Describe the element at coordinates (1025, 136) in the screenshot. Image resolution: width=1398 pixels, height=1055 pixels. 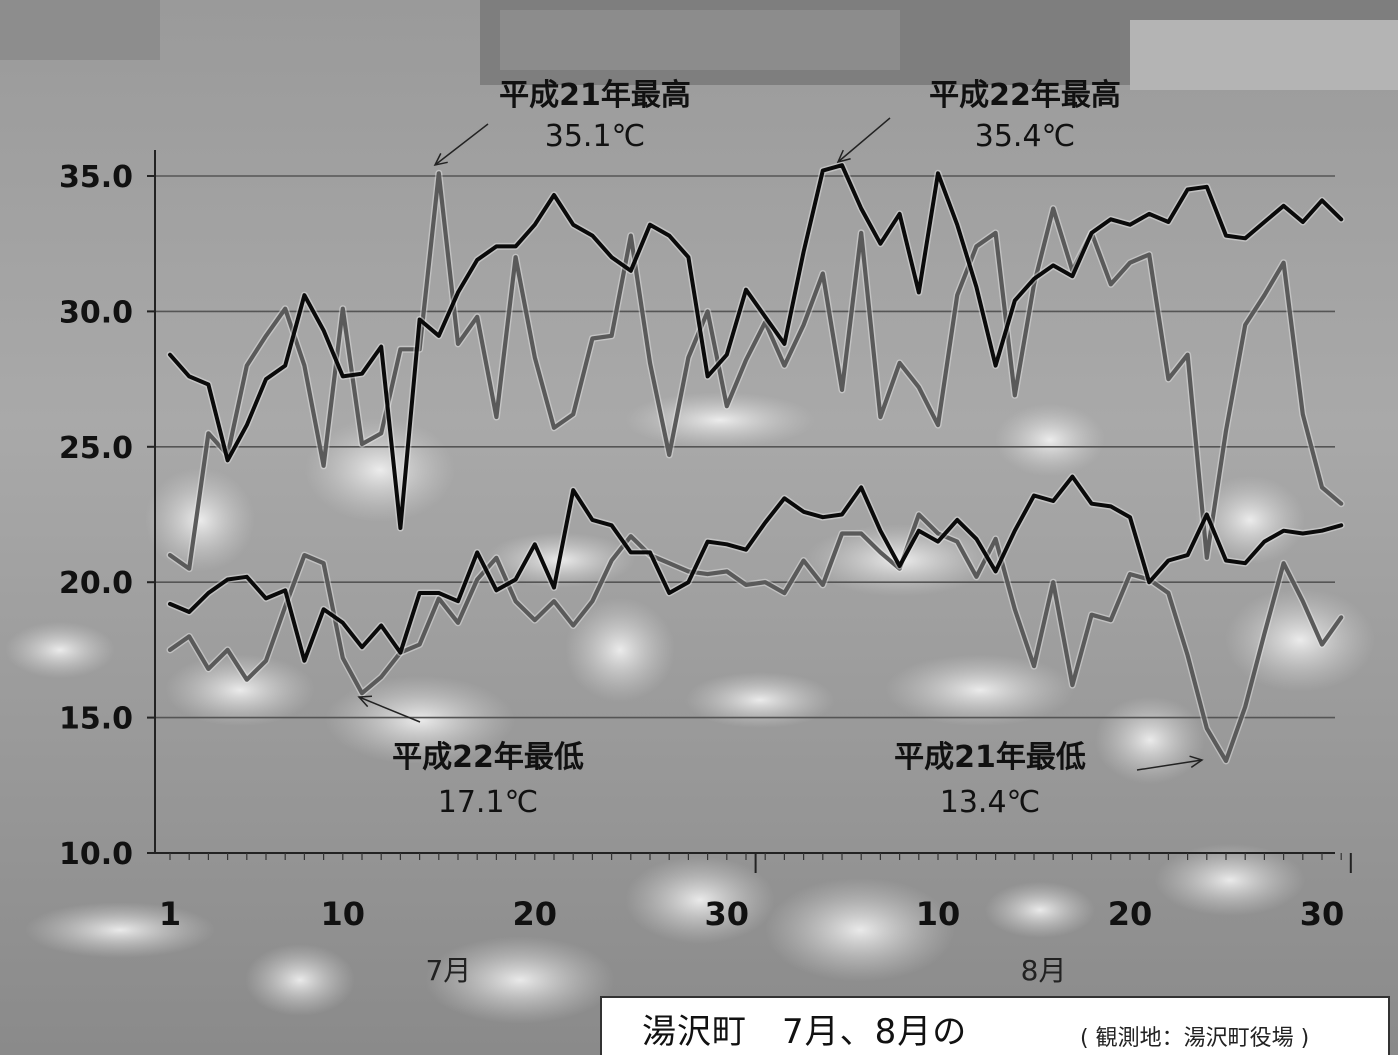
I see `annotation-value: 35.4℃` at that location.